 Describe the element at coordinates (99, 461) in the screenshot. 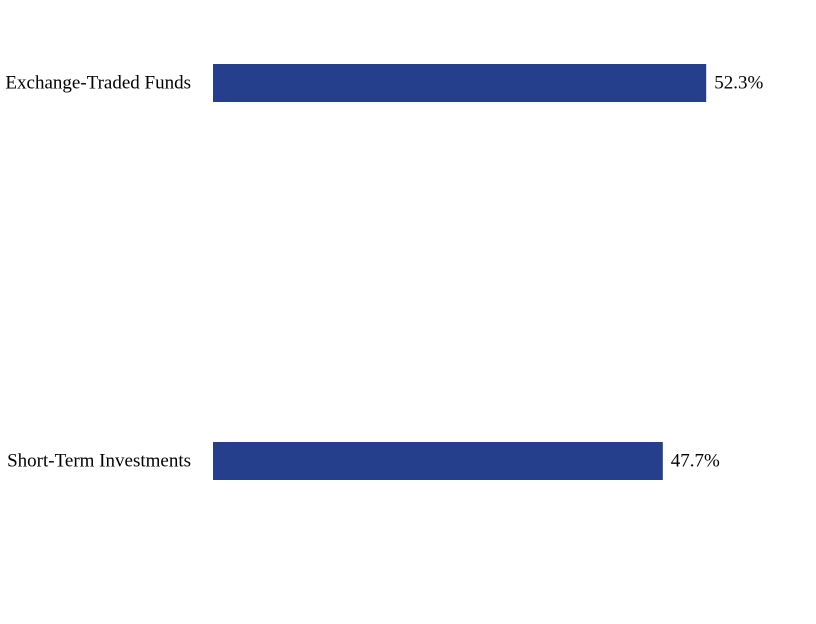

I see `category-label: Short-Term Investments` at that location.